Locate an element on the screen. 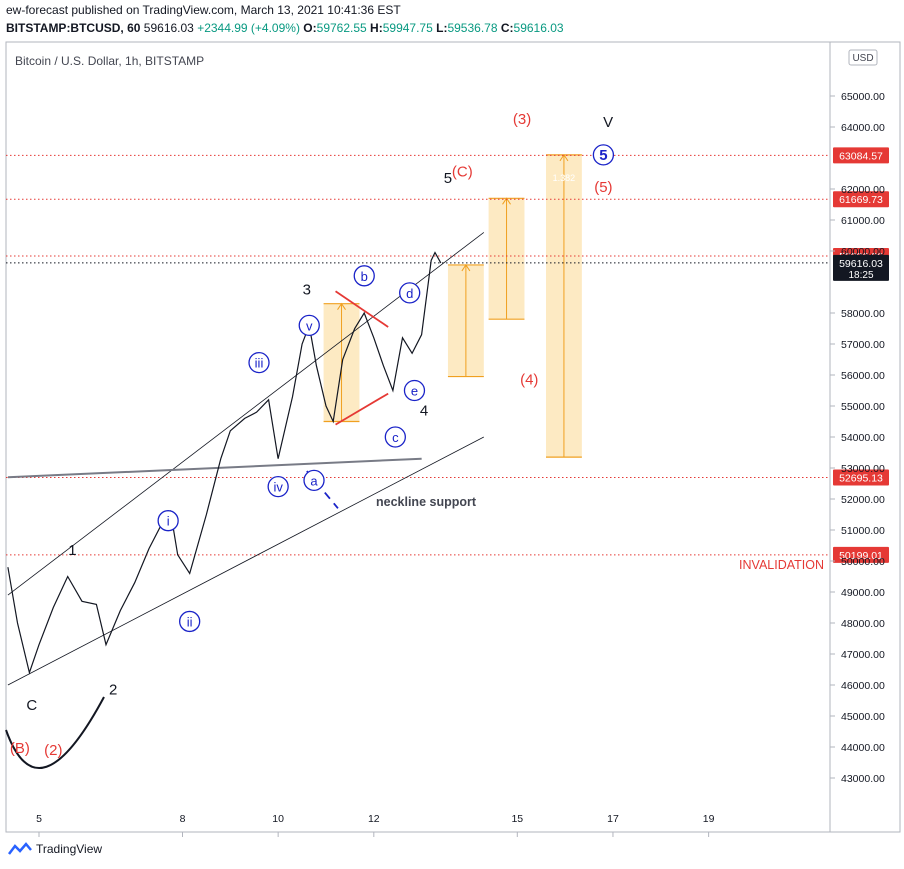 The height and width of the screenshot is (869, 904). wave-label-black-3: 4 is located at coordinates (424, 410).